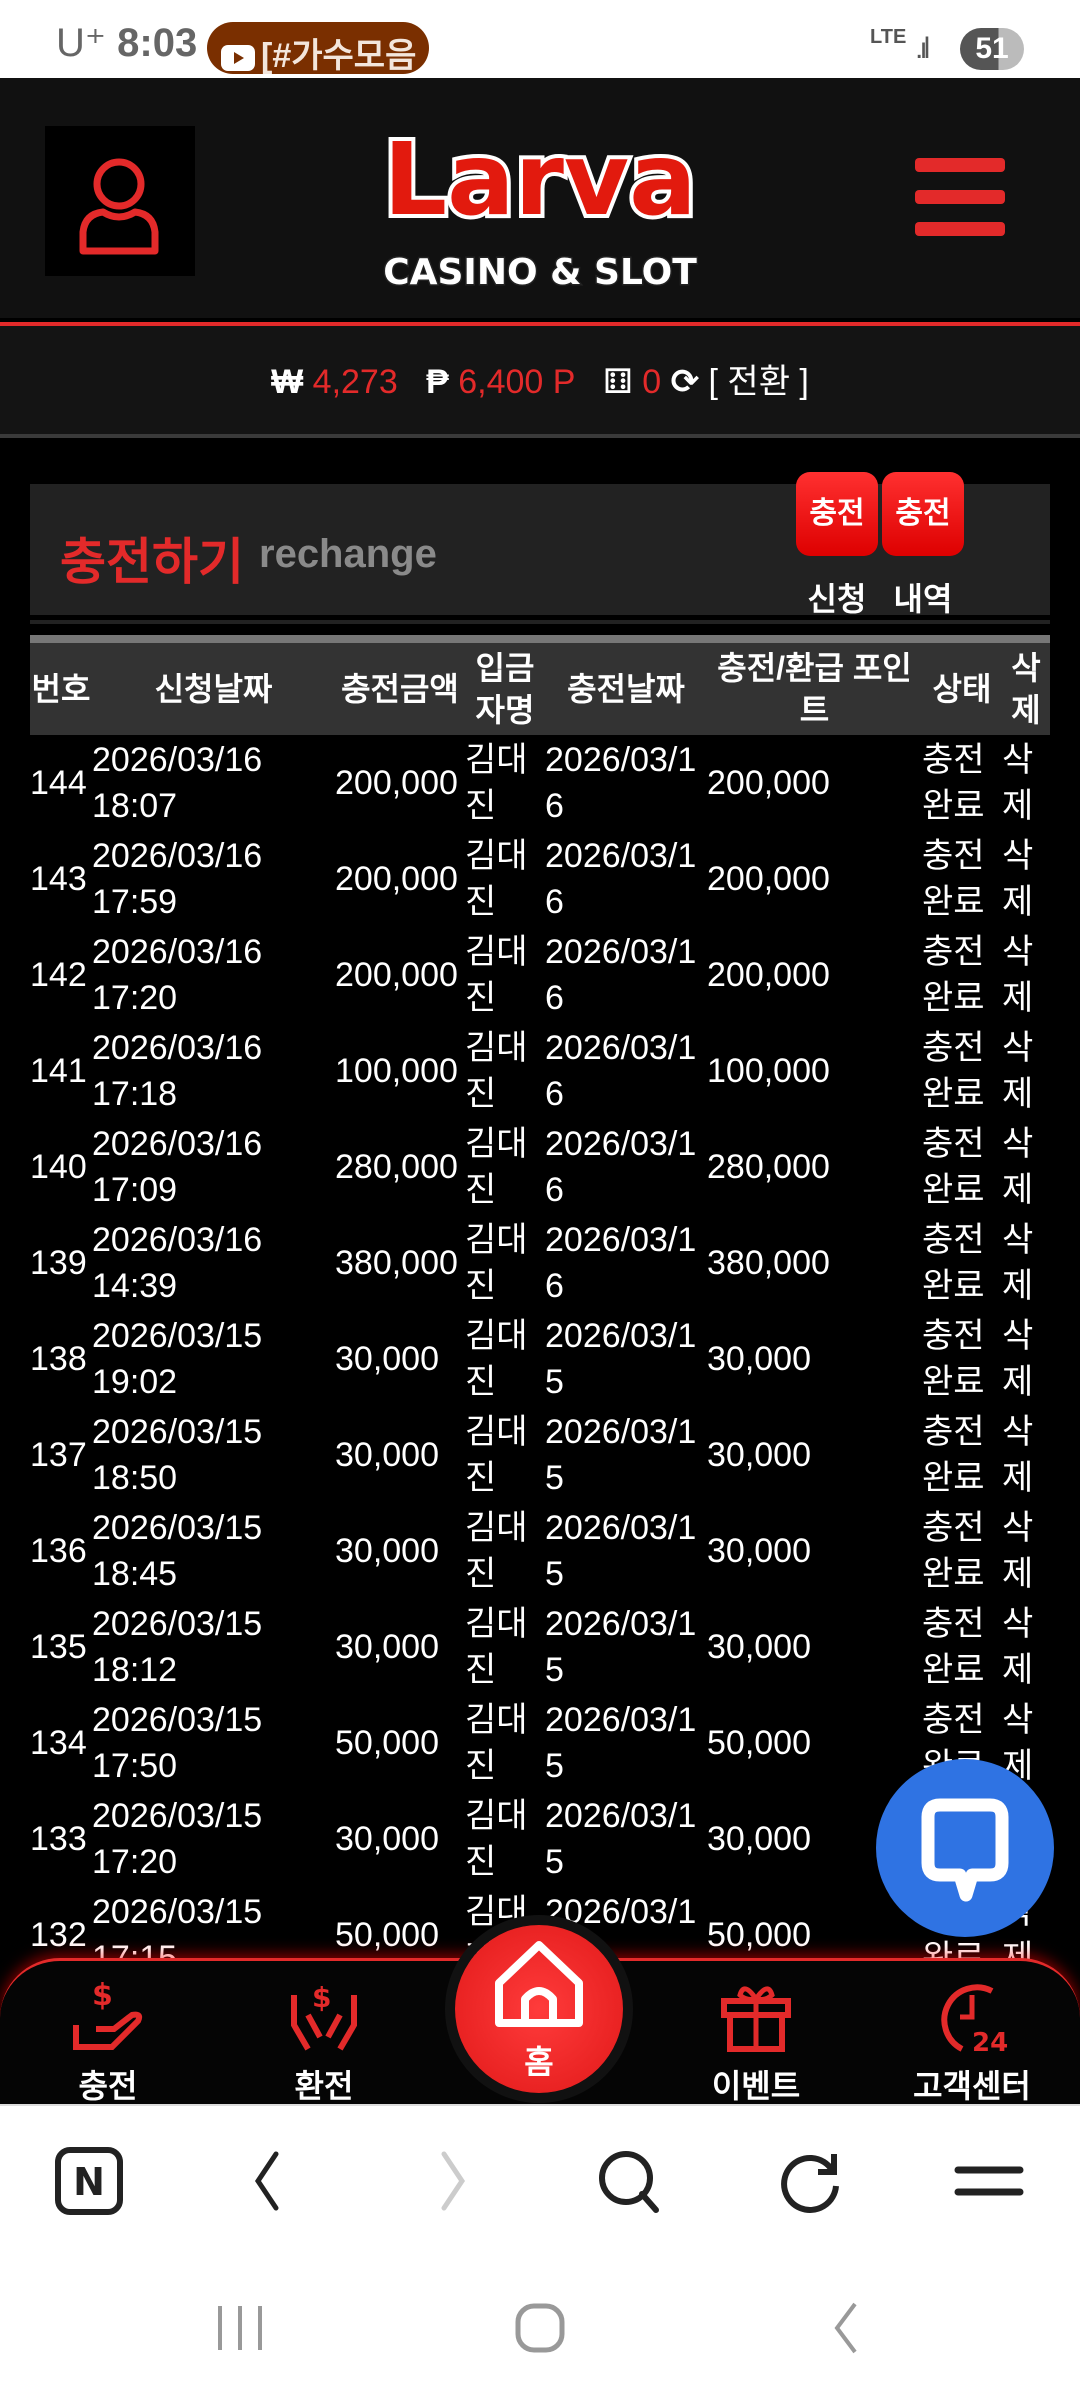 The height and width of the screenshot is (2400, 1080). What do you see at coordinates (756, 2034) in the screenshot?
I see `nav-event: 이벤트` at bounding box center [756, 2034].